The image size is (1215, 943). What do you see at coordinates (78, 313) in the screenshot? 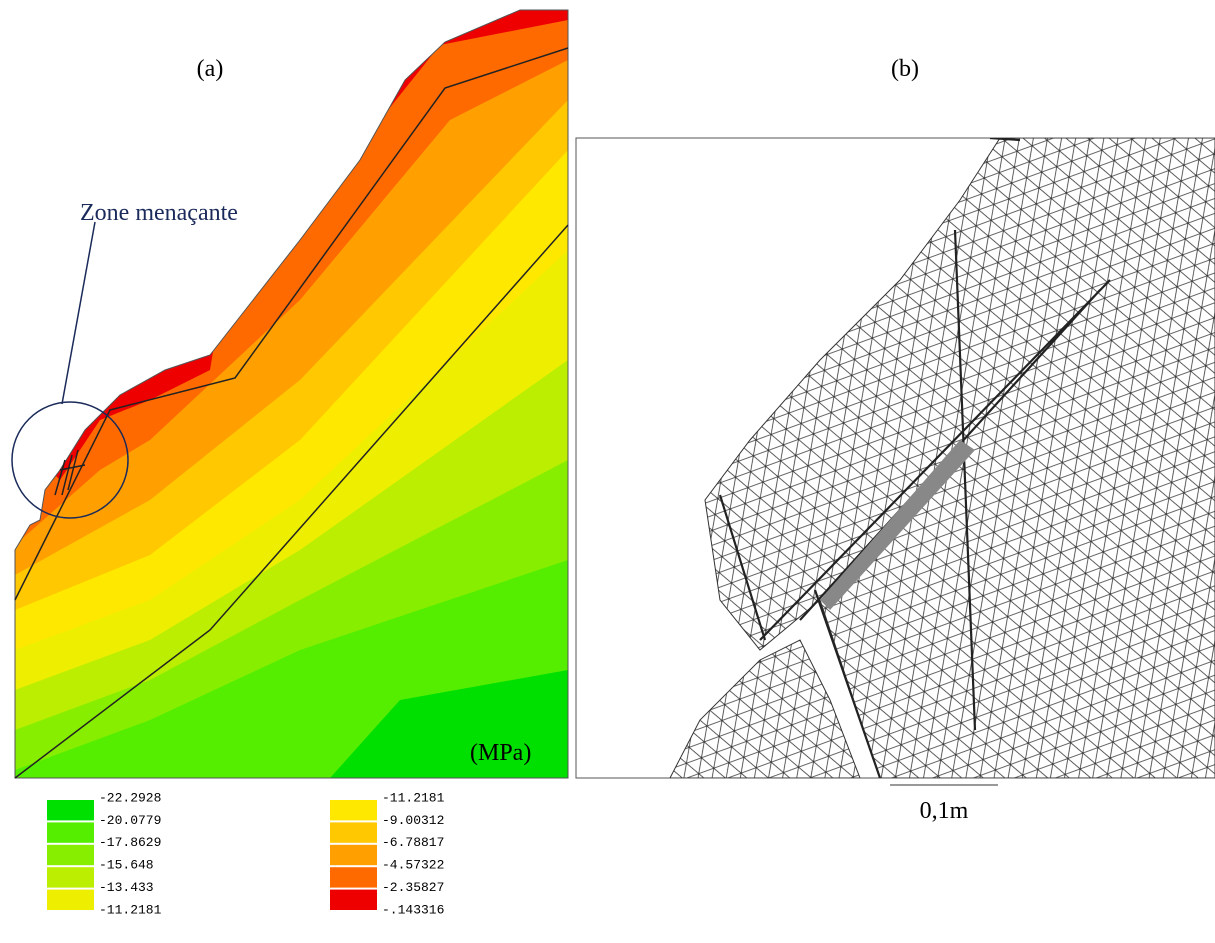
I see `leader-line` at bounding box center [78, 313].